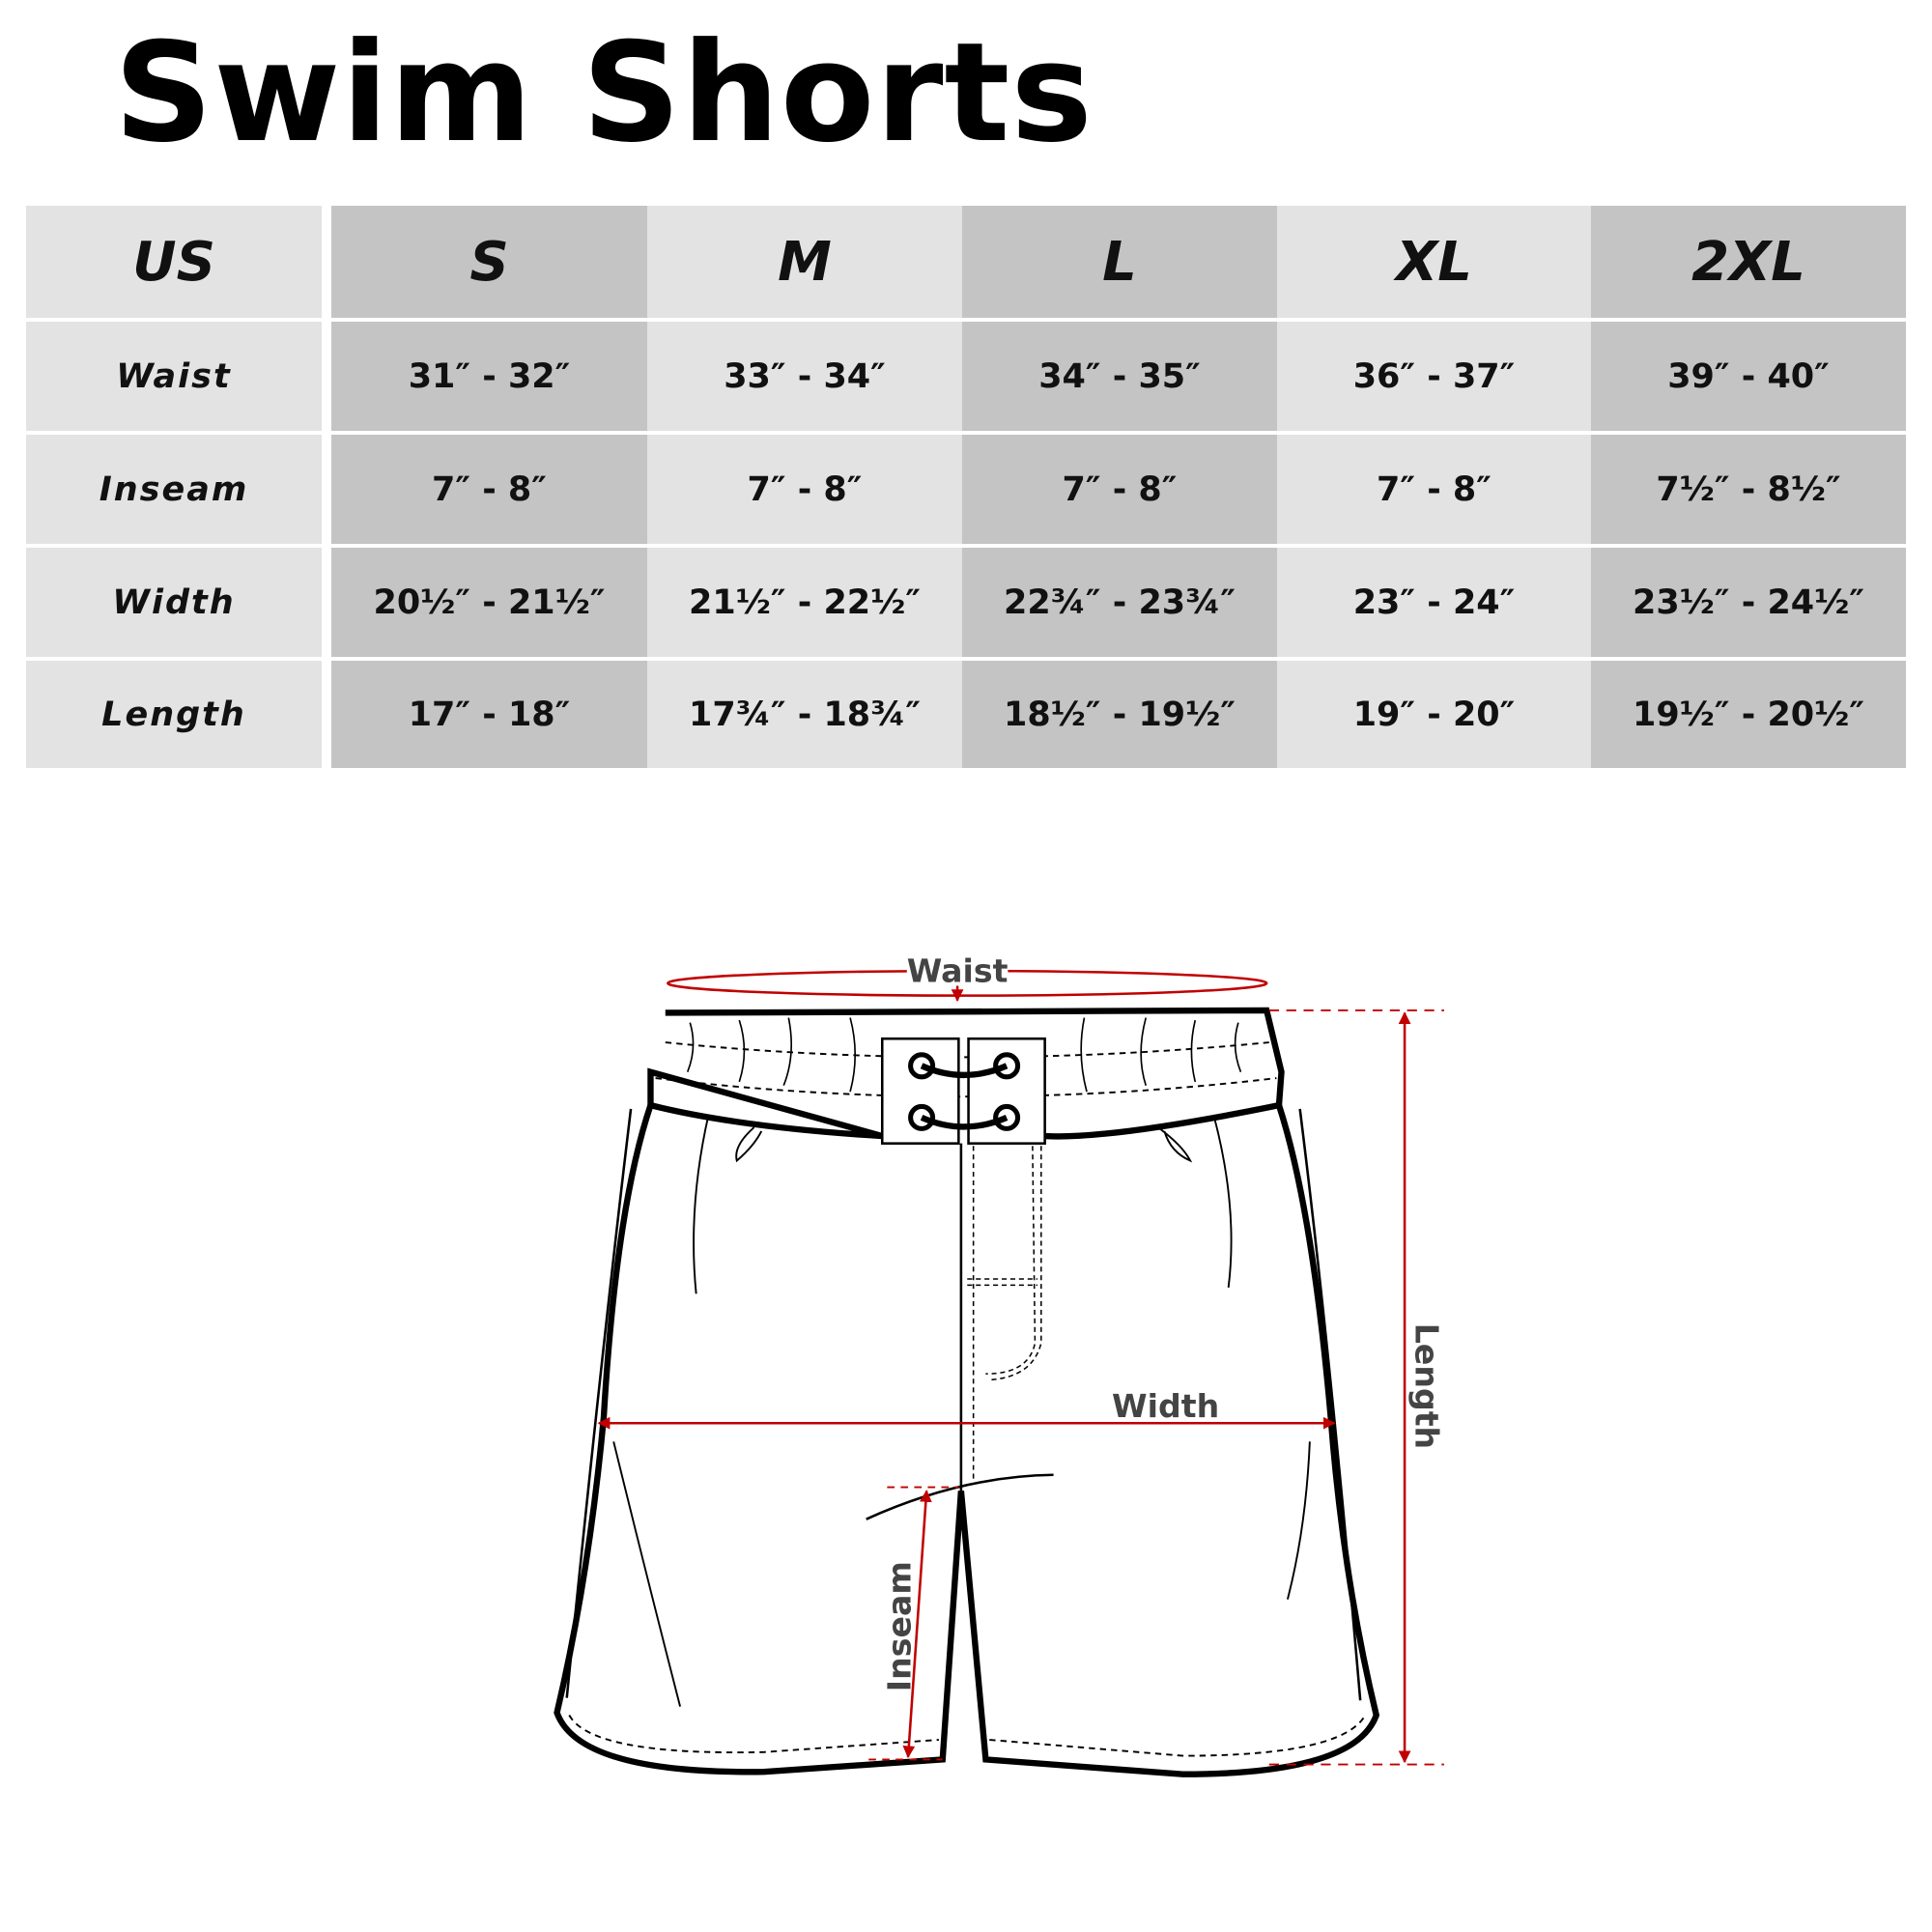 The height and width of the screenshot is (1932, 1932). I want to click on size-header: S, so click(489, 262).